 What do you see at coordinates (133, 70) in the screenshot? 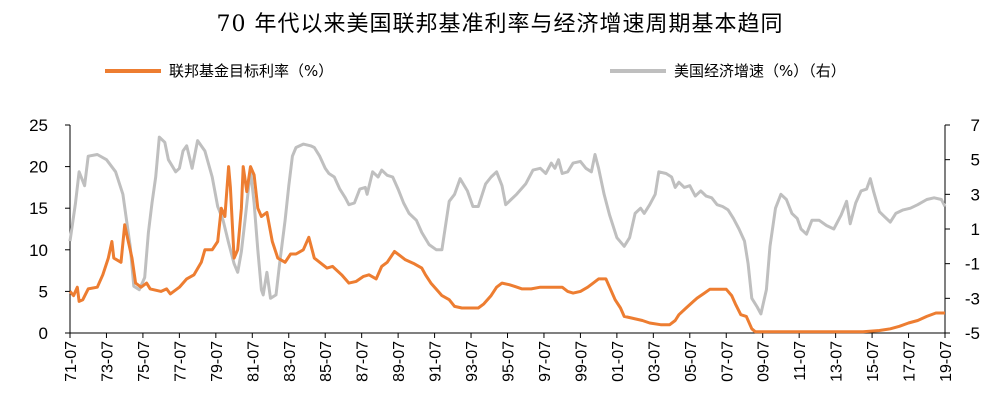
I see `legend-swatch-fed-rate` at bounding box center [133, 70].